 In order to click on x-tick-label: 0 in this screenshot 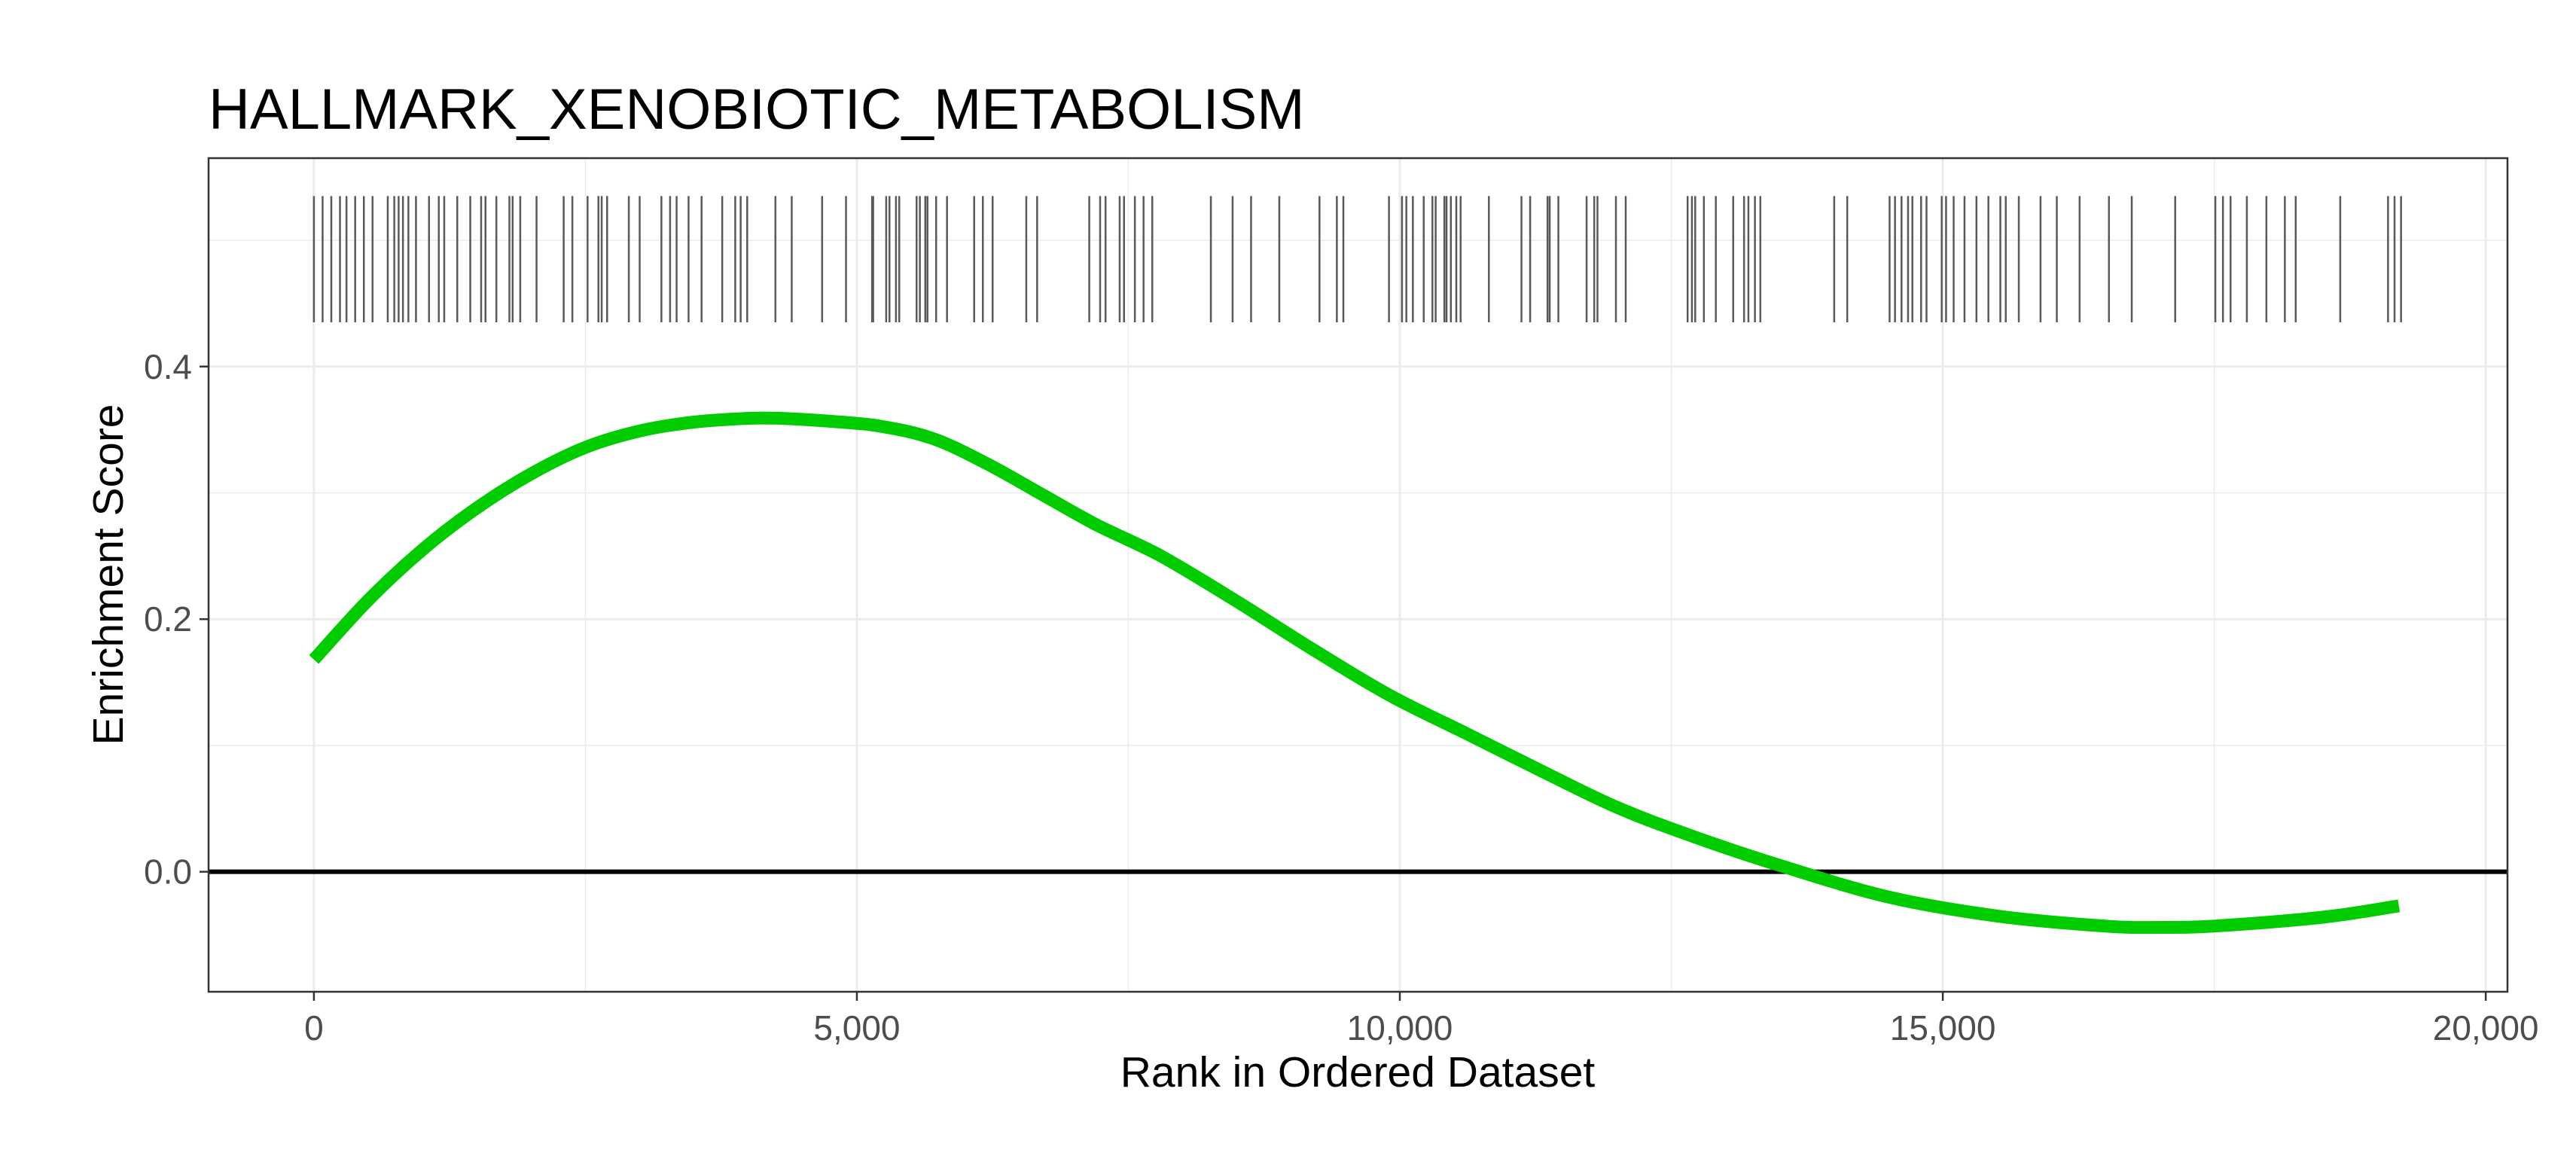, I will do `click(314, 1027)`.